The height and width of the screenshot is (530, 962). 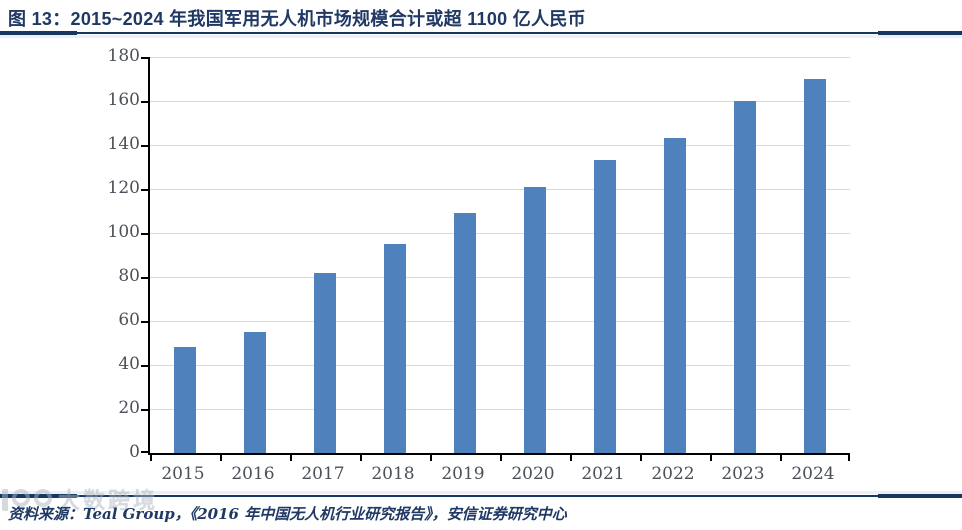 I want to click on x-axis-label-2024: 2024, so click(x=813, y=474).